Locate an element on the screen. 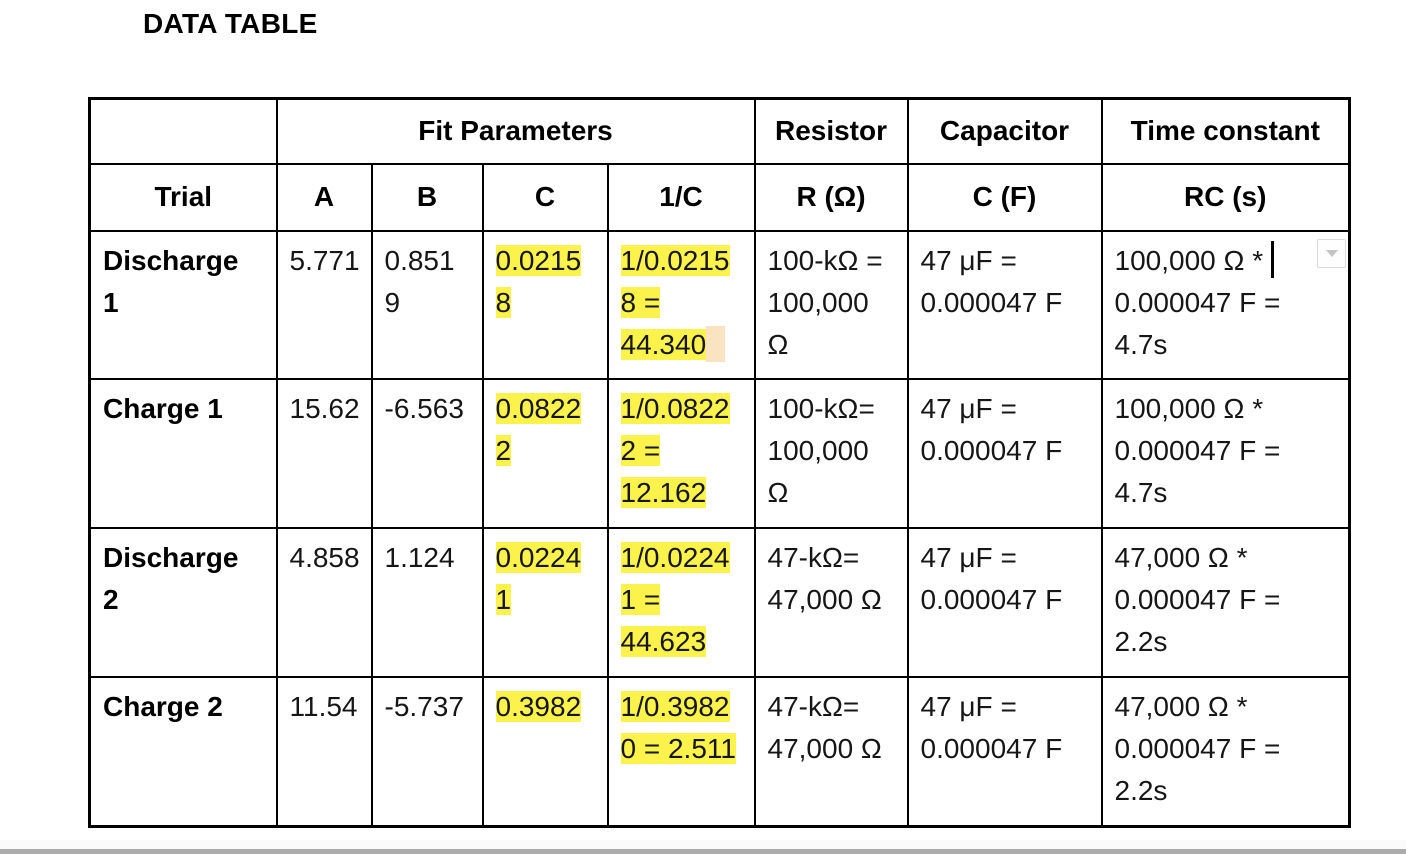 The image size is (1406, 854). cell-trial: Charge 1 is located at coordinates (183, 453).